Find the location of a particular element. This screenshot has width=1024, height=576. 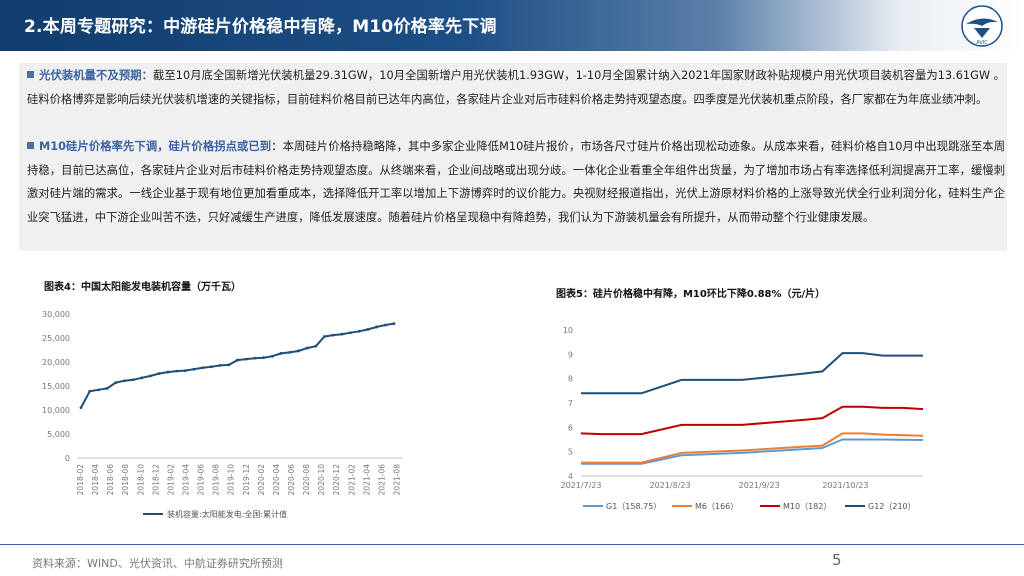

chart5-y-tick-label: 10 is located at coordinates (568, 330).